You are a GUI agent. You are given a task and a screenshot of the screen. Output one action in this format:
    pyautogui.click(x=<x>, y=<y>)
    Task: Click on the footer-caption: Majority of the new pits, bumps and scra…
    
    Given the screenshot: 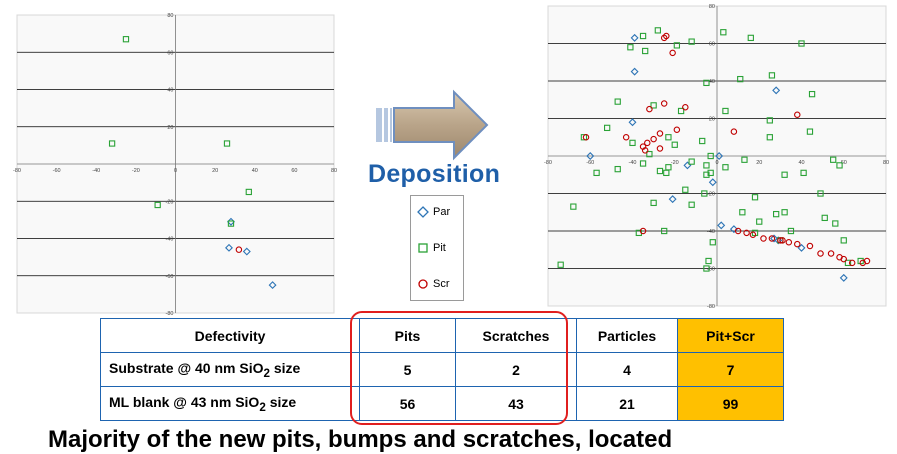 What is the action you would take?
    pyautogui.click(x=360, y=439)
    